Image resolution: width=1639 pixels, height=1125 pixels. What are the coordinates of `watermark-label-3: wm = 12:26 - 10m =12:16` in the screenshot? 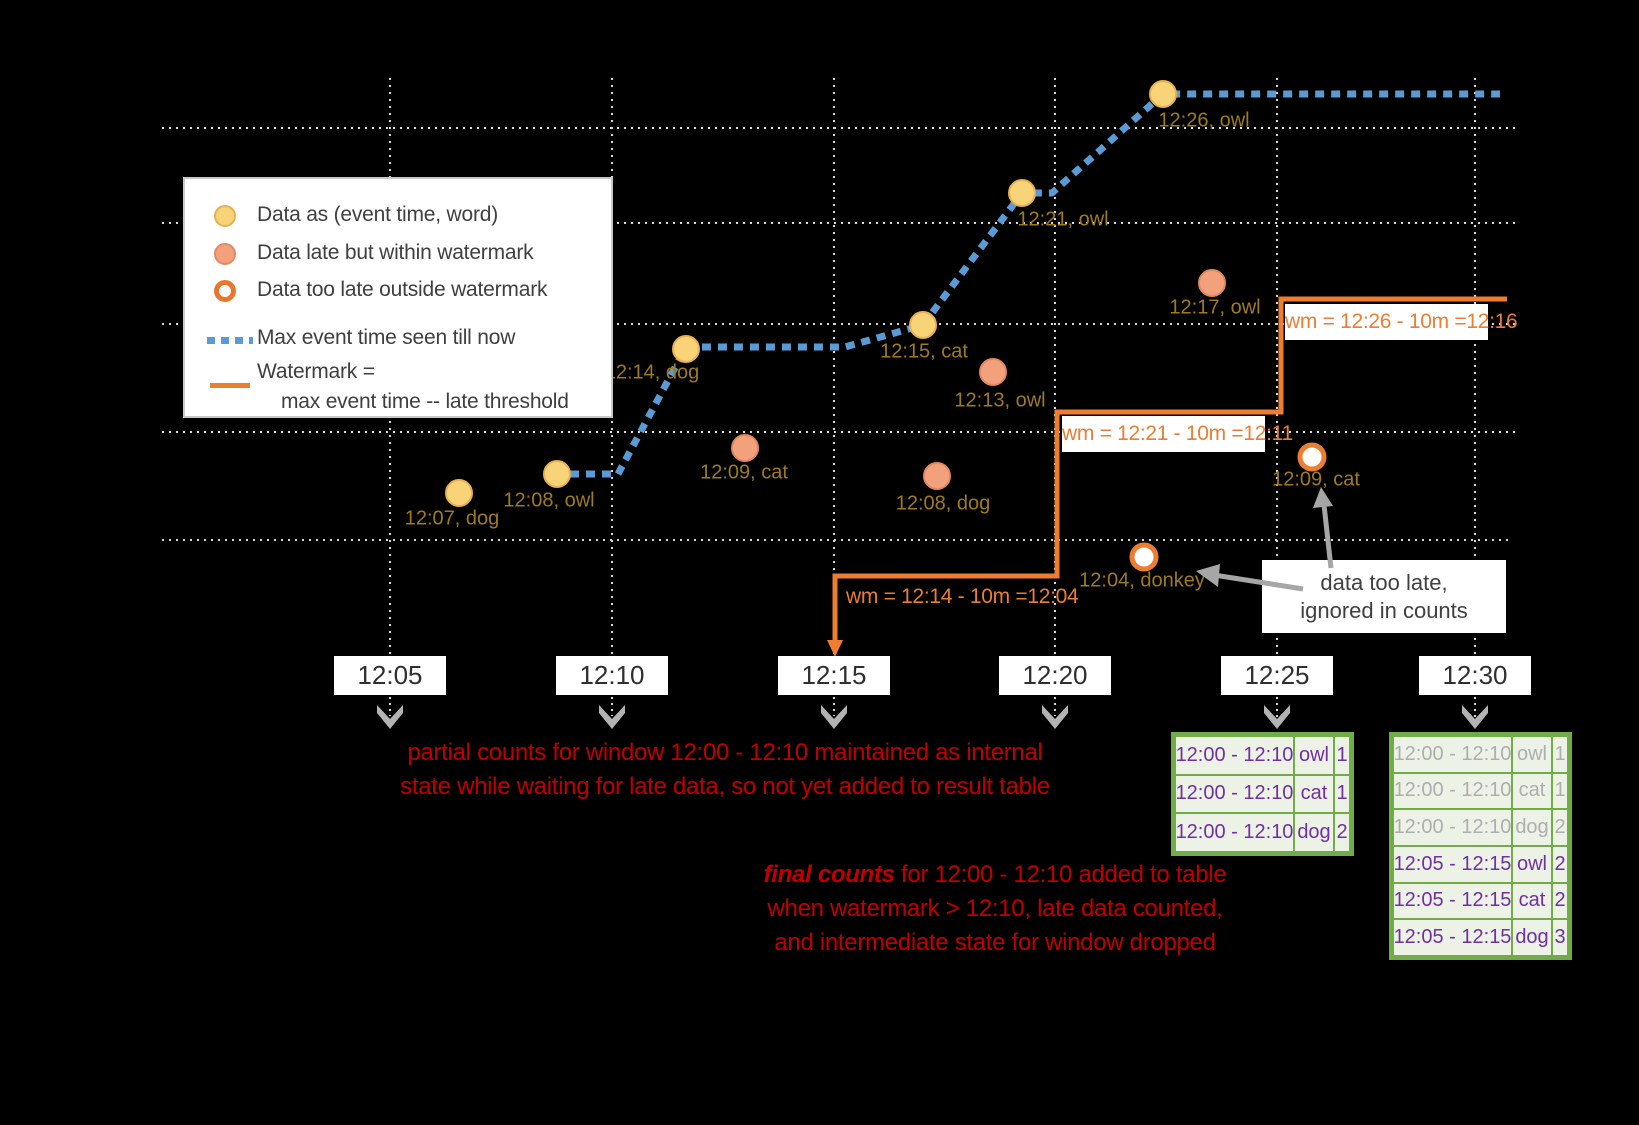 It's located at (1401, 322).